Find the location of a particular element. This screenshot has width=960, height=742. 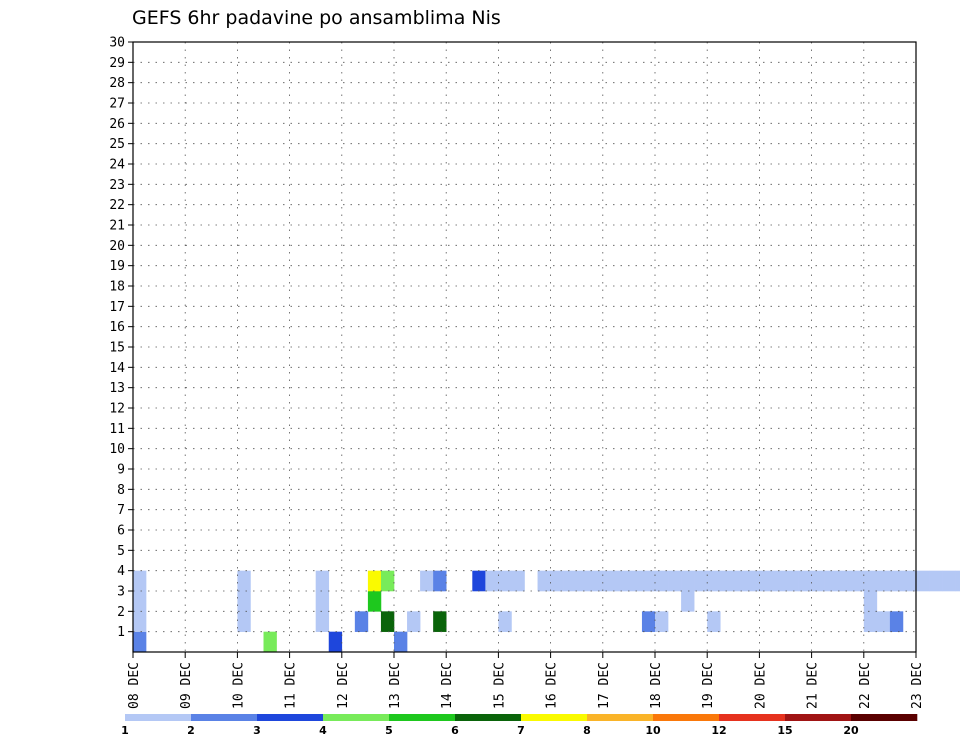

y-tick-label: 23 is located at coordinates (117, 185).